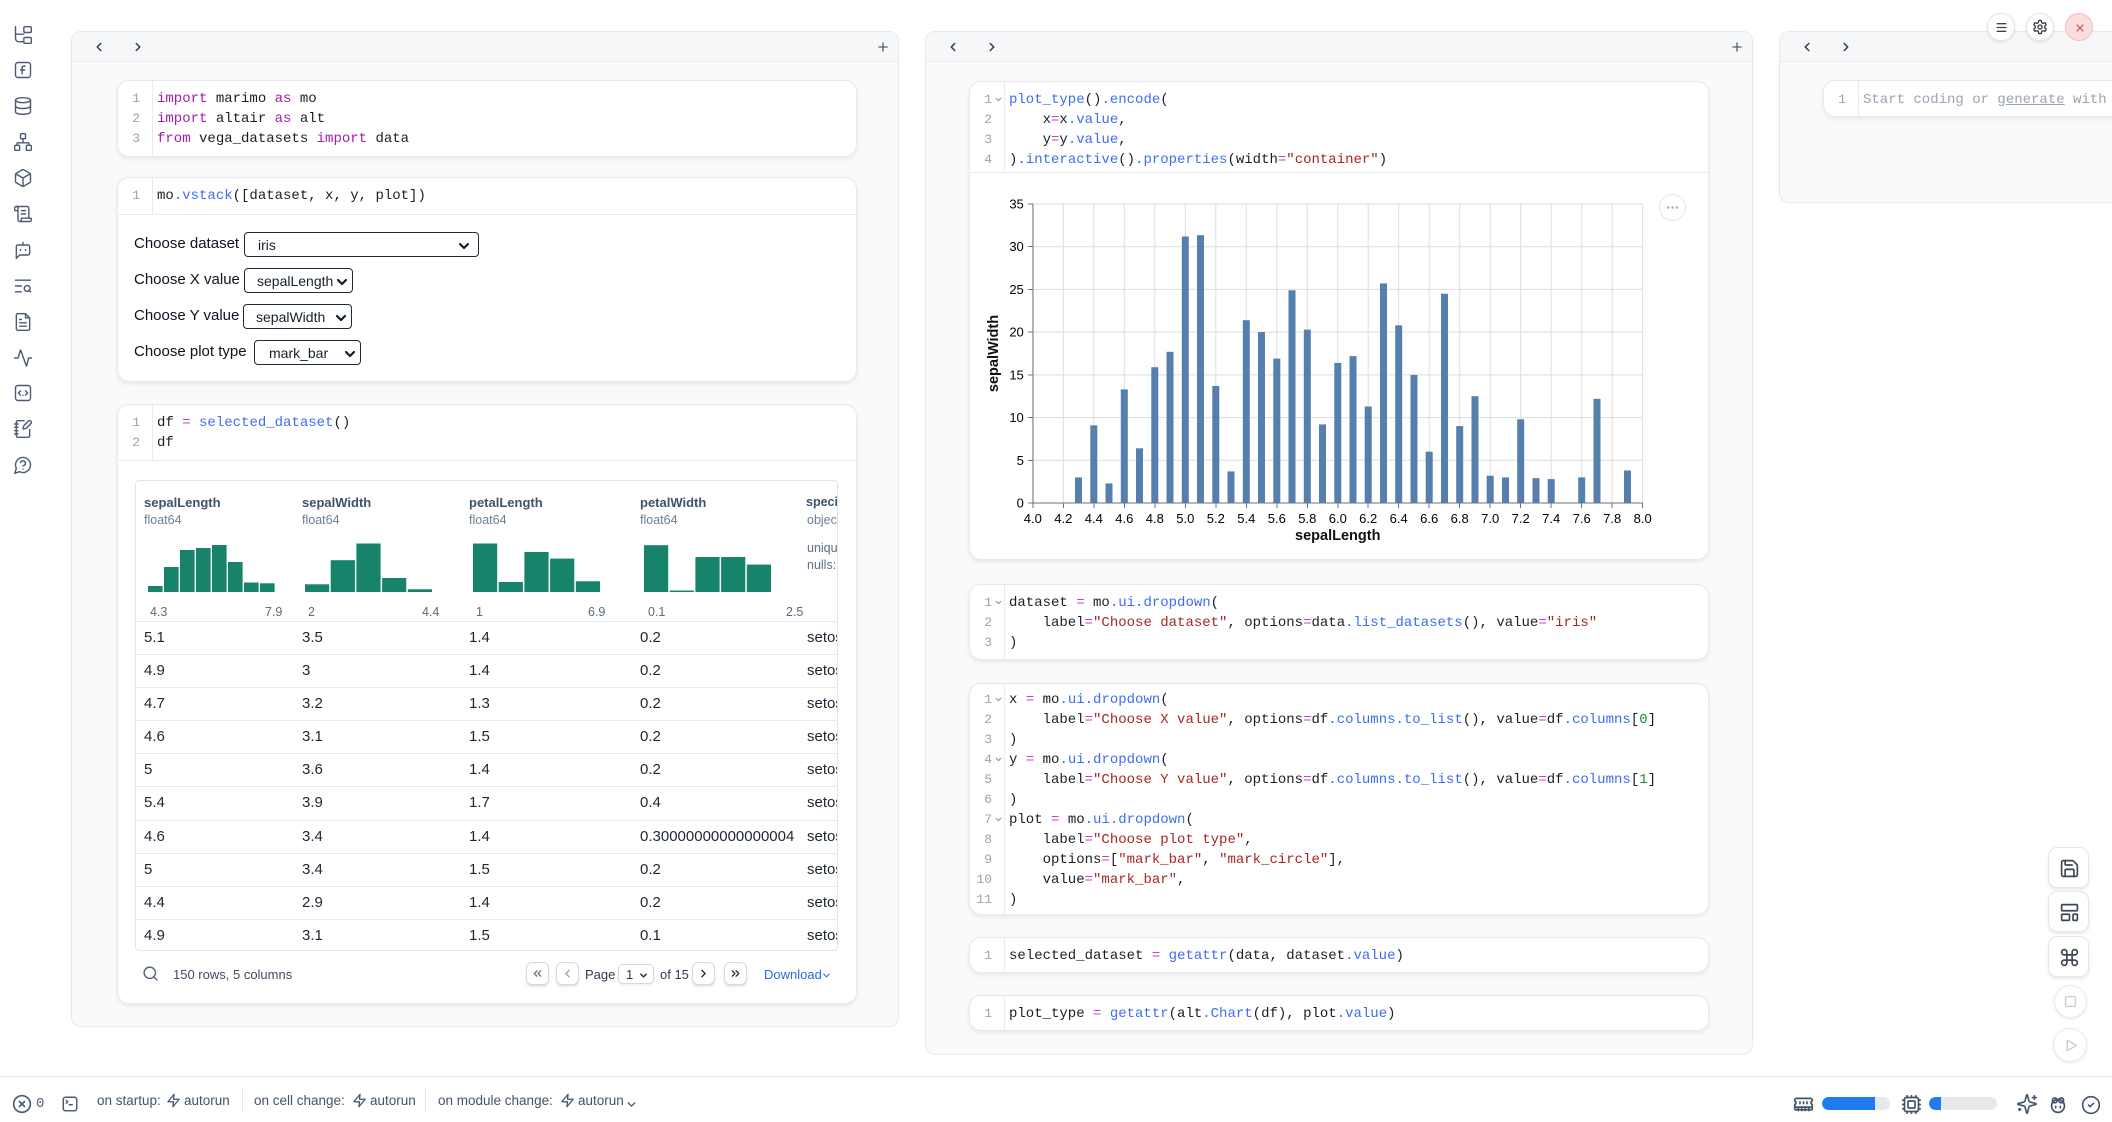  What do you see at coordinates (994, 353) in the screenshot?
I see `svg-text: sepalWidth` at bounding box center [994, 353].